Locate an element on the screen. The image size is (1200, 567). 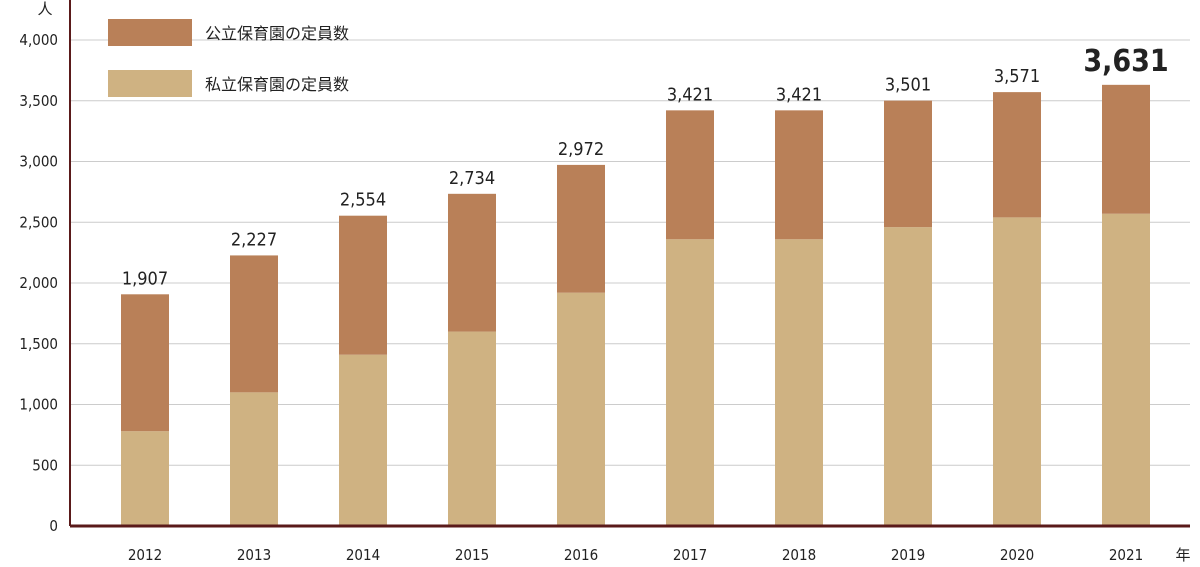
y-tick-label: 1,000 is located at coordinates (38, 405).